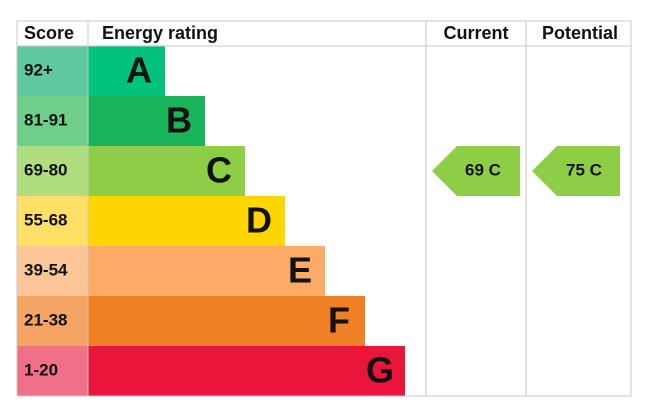 The width and height of the screenshot is (654, 405). I want to click on letter: D, so click(259, 220).